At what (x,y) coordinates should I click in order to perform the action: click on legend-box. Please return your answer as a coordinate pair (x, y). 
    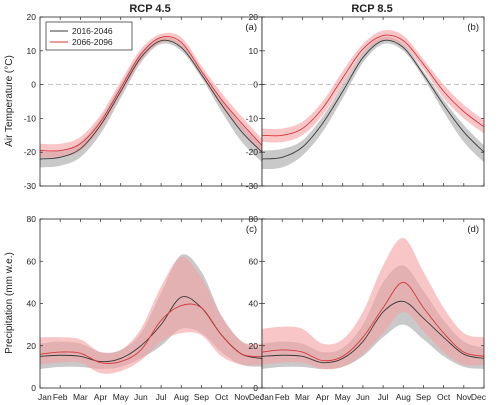
    Looking at the image, I should click on (89, 36).